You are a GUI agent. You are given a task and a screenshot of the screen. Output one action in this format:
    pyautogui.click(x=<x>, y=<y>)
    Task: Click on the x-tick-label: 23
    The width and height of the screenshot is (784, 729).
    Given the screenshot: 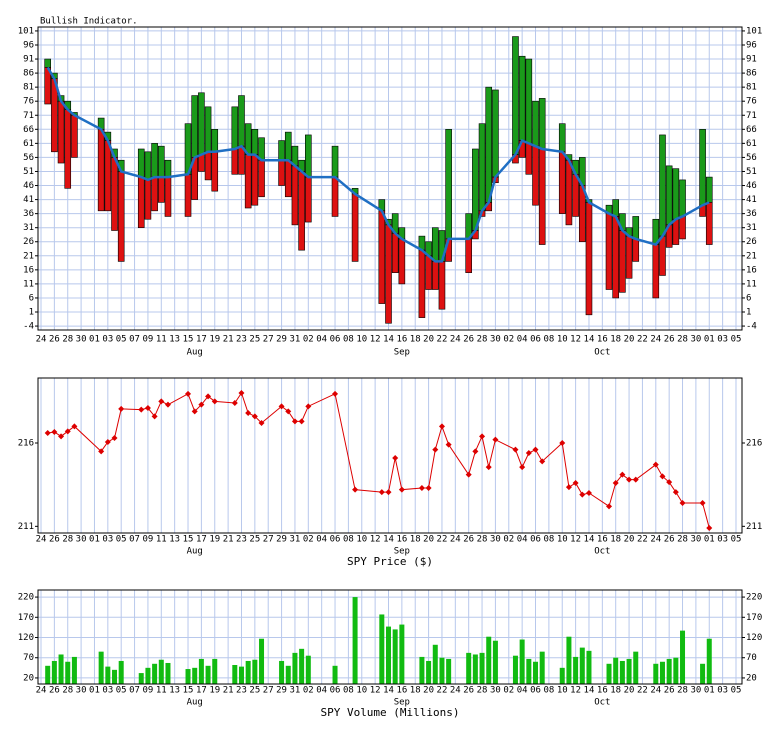 What is the action you would take?
    pyautogui.click(x=241, y=691)
    